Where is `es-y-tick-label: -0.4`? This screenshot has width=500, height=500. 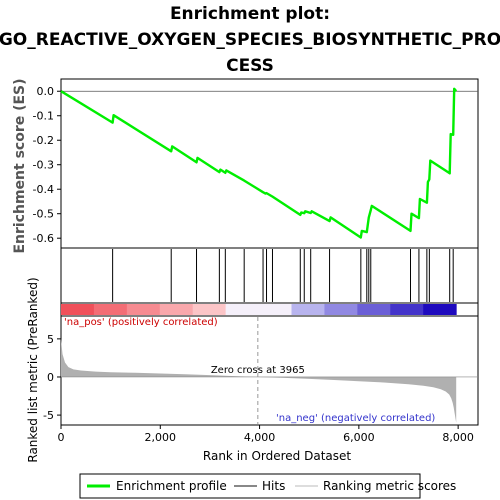 es-y-tick-label: -0.4 is located at coordinates (43, 189).